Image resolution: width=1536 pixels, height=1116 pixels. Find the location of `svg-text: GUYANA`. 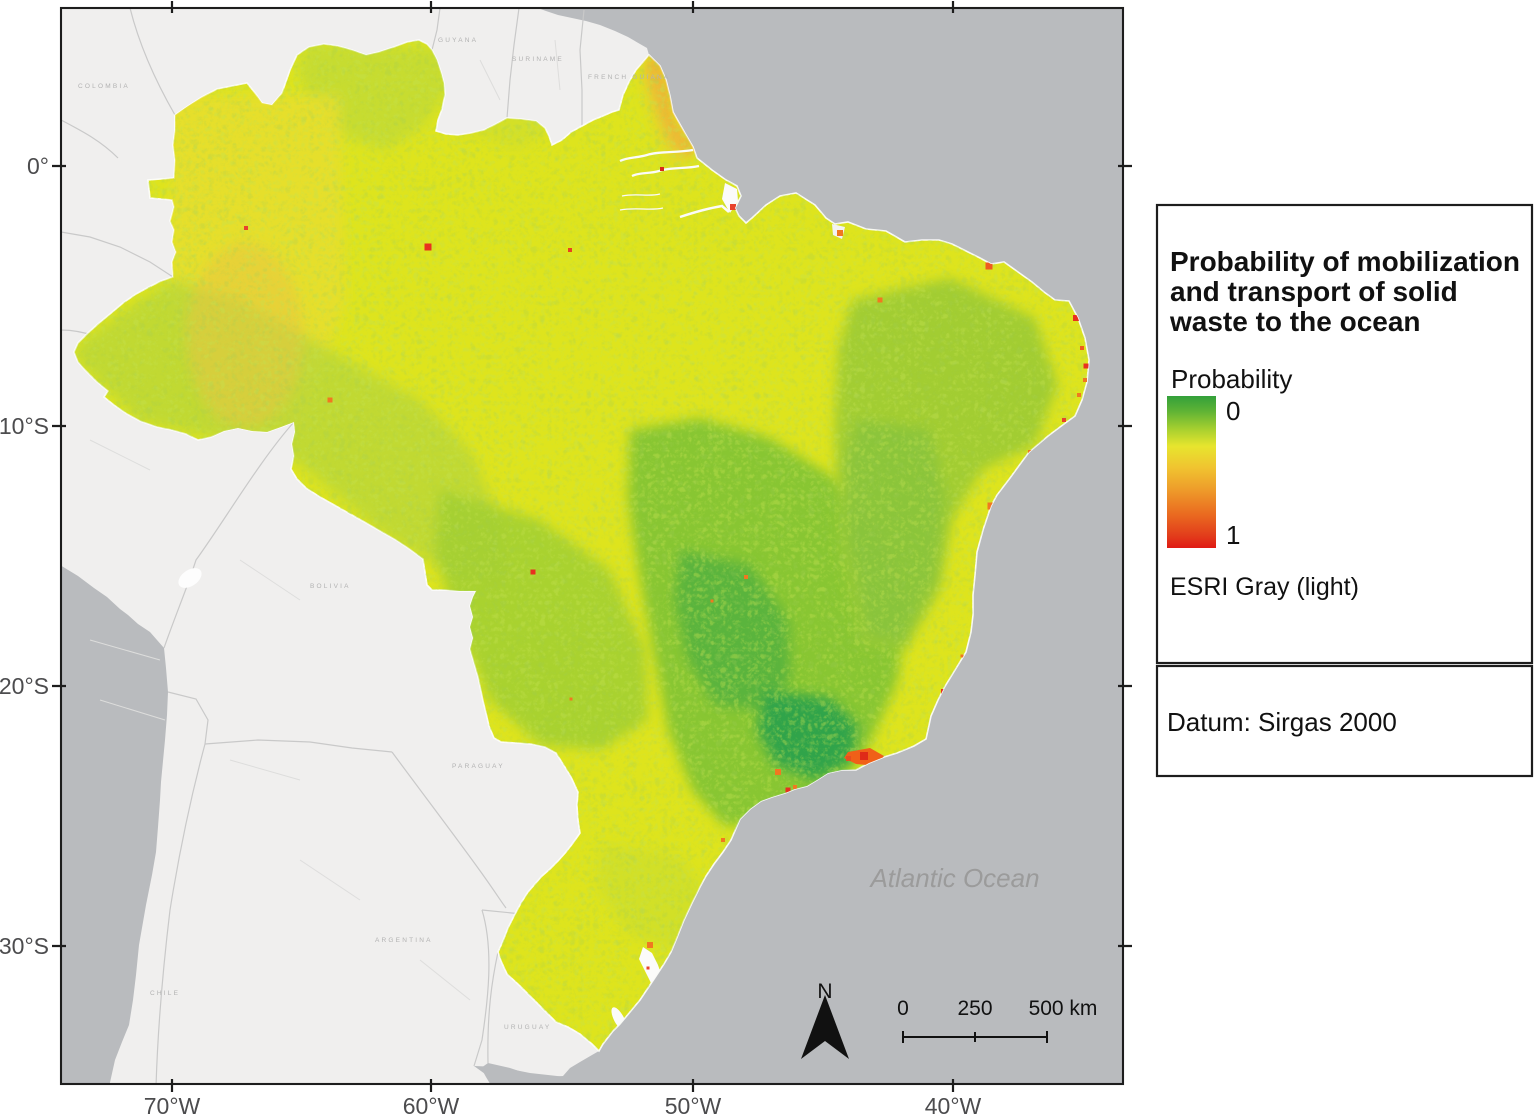

svg-text: GUYANA is located at coordinates (458, 40).